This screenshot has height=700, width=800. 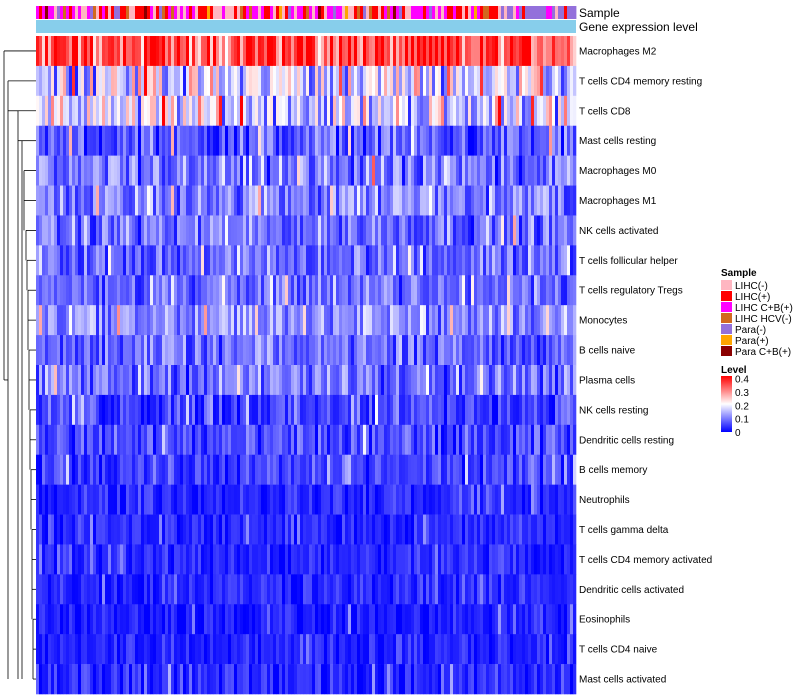 What do you see at coordinates (645, 560) in the screenshot?
I see `row-label: T cells CD4 memory activated` at bounding box center [645, 560].